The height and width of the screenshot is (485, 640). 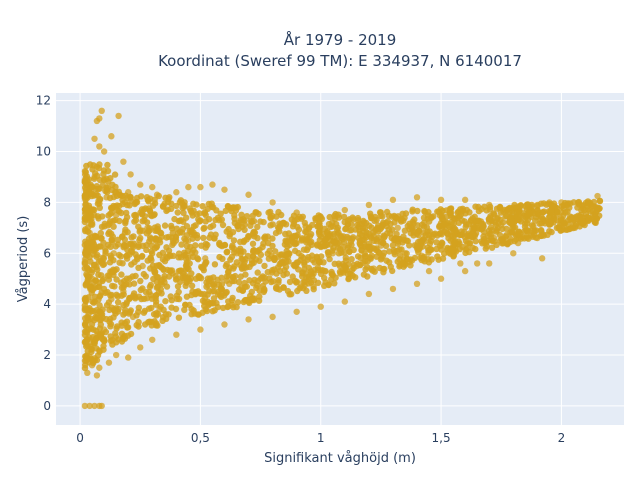 What do you see at coordinates (47, 406) in the screenshot?
I see `y-tick-label: 0` at bounding box center [47, 406].